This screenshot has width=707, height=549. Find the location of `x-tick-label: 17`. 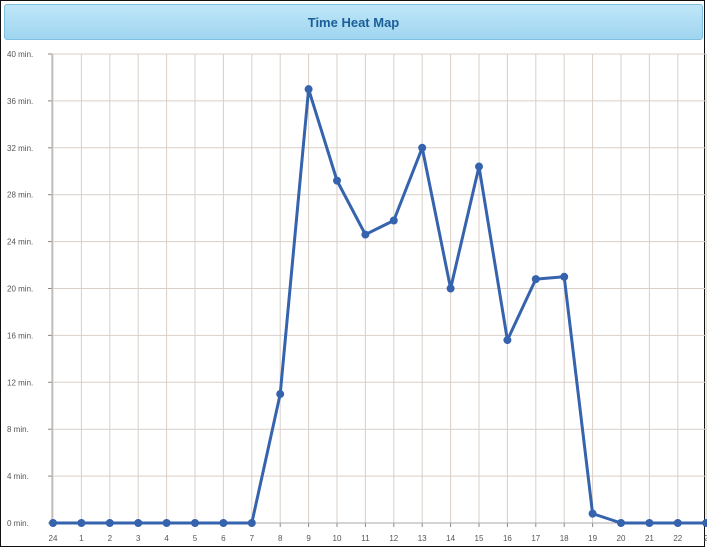

x-tick-label: 17 is located at coordinates (535, 538).